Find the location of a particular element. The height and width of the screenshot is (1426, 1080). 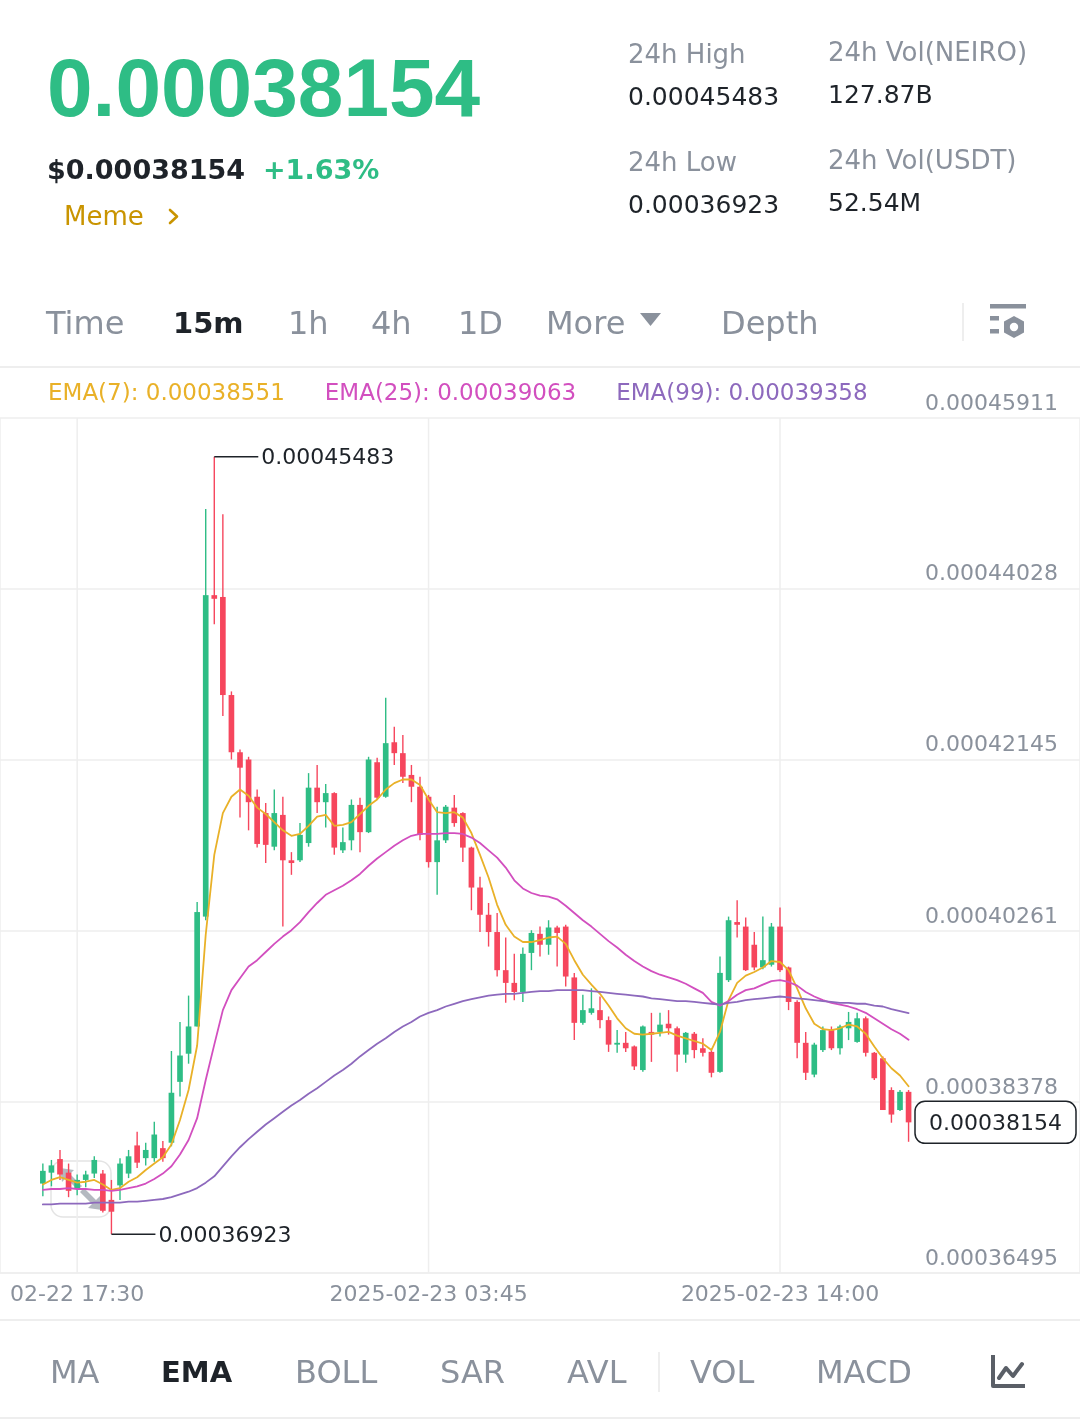

text: 4h is located at coordinates (391, 323).